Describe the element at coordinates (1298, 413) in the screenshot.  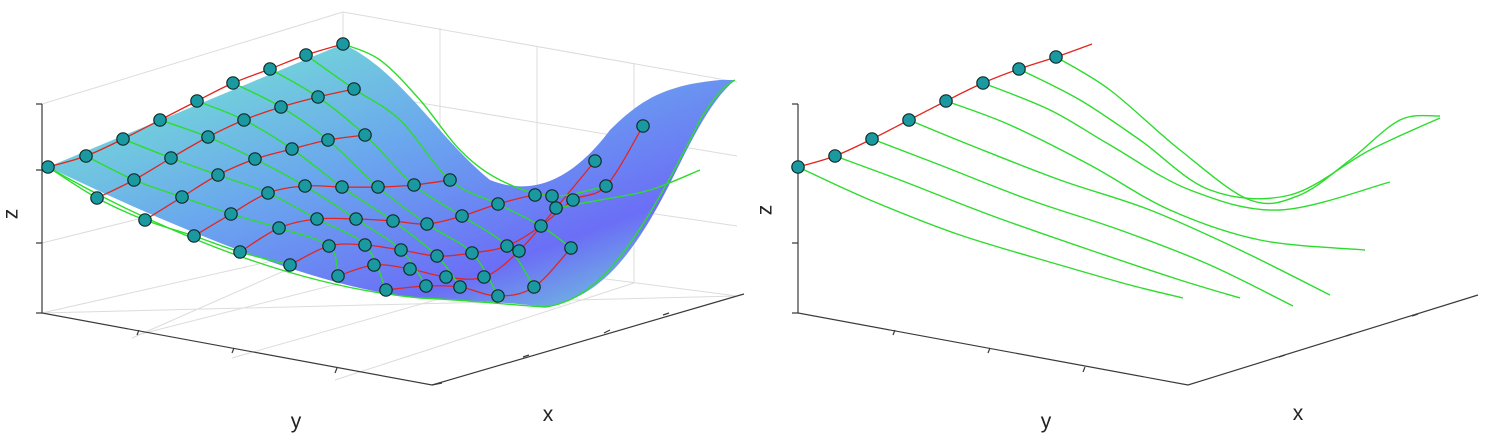
I see `right-x-axis-label: x` at that location.